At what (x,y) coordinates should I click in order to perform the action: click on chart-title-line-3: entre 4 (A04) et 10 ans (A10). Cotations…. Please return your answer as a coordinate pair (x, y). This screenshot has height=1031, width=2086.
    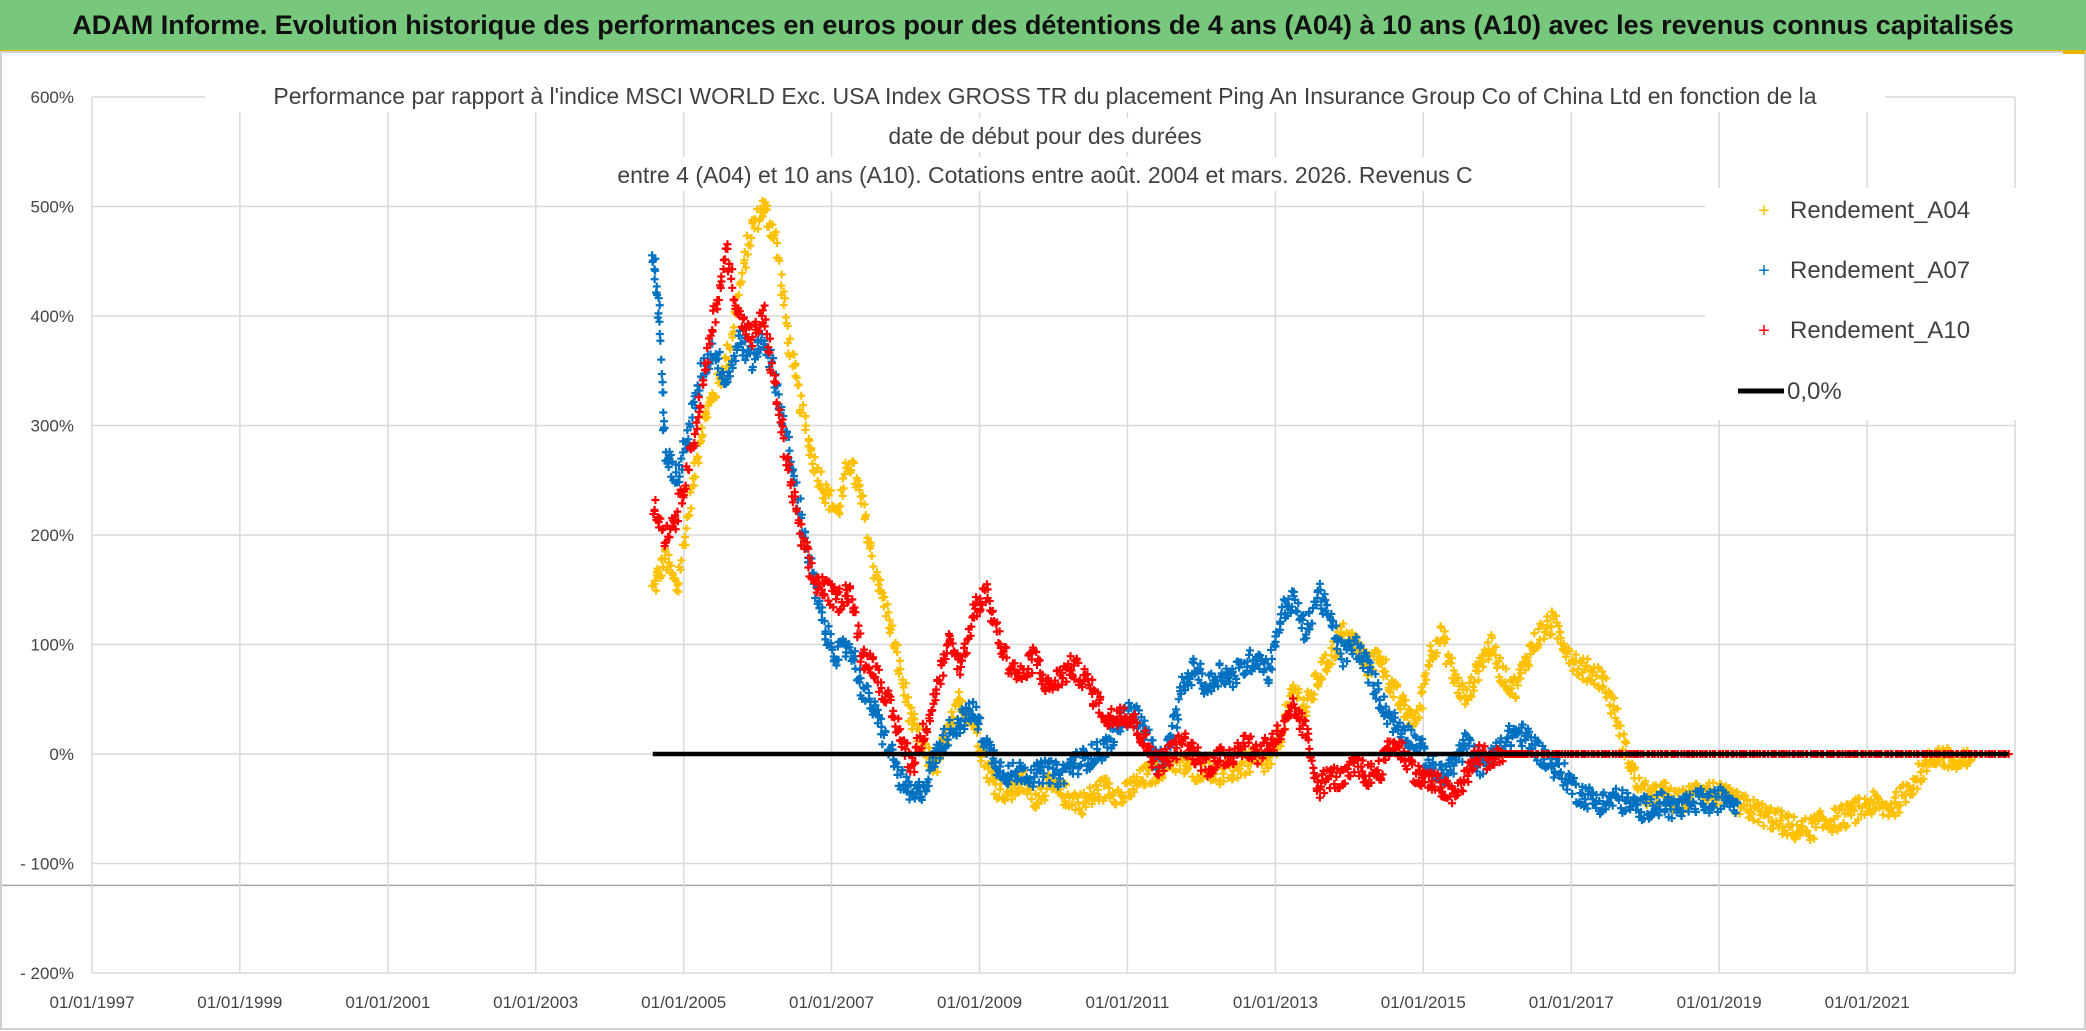
    Looking at the image, I should click on (1044, 175).